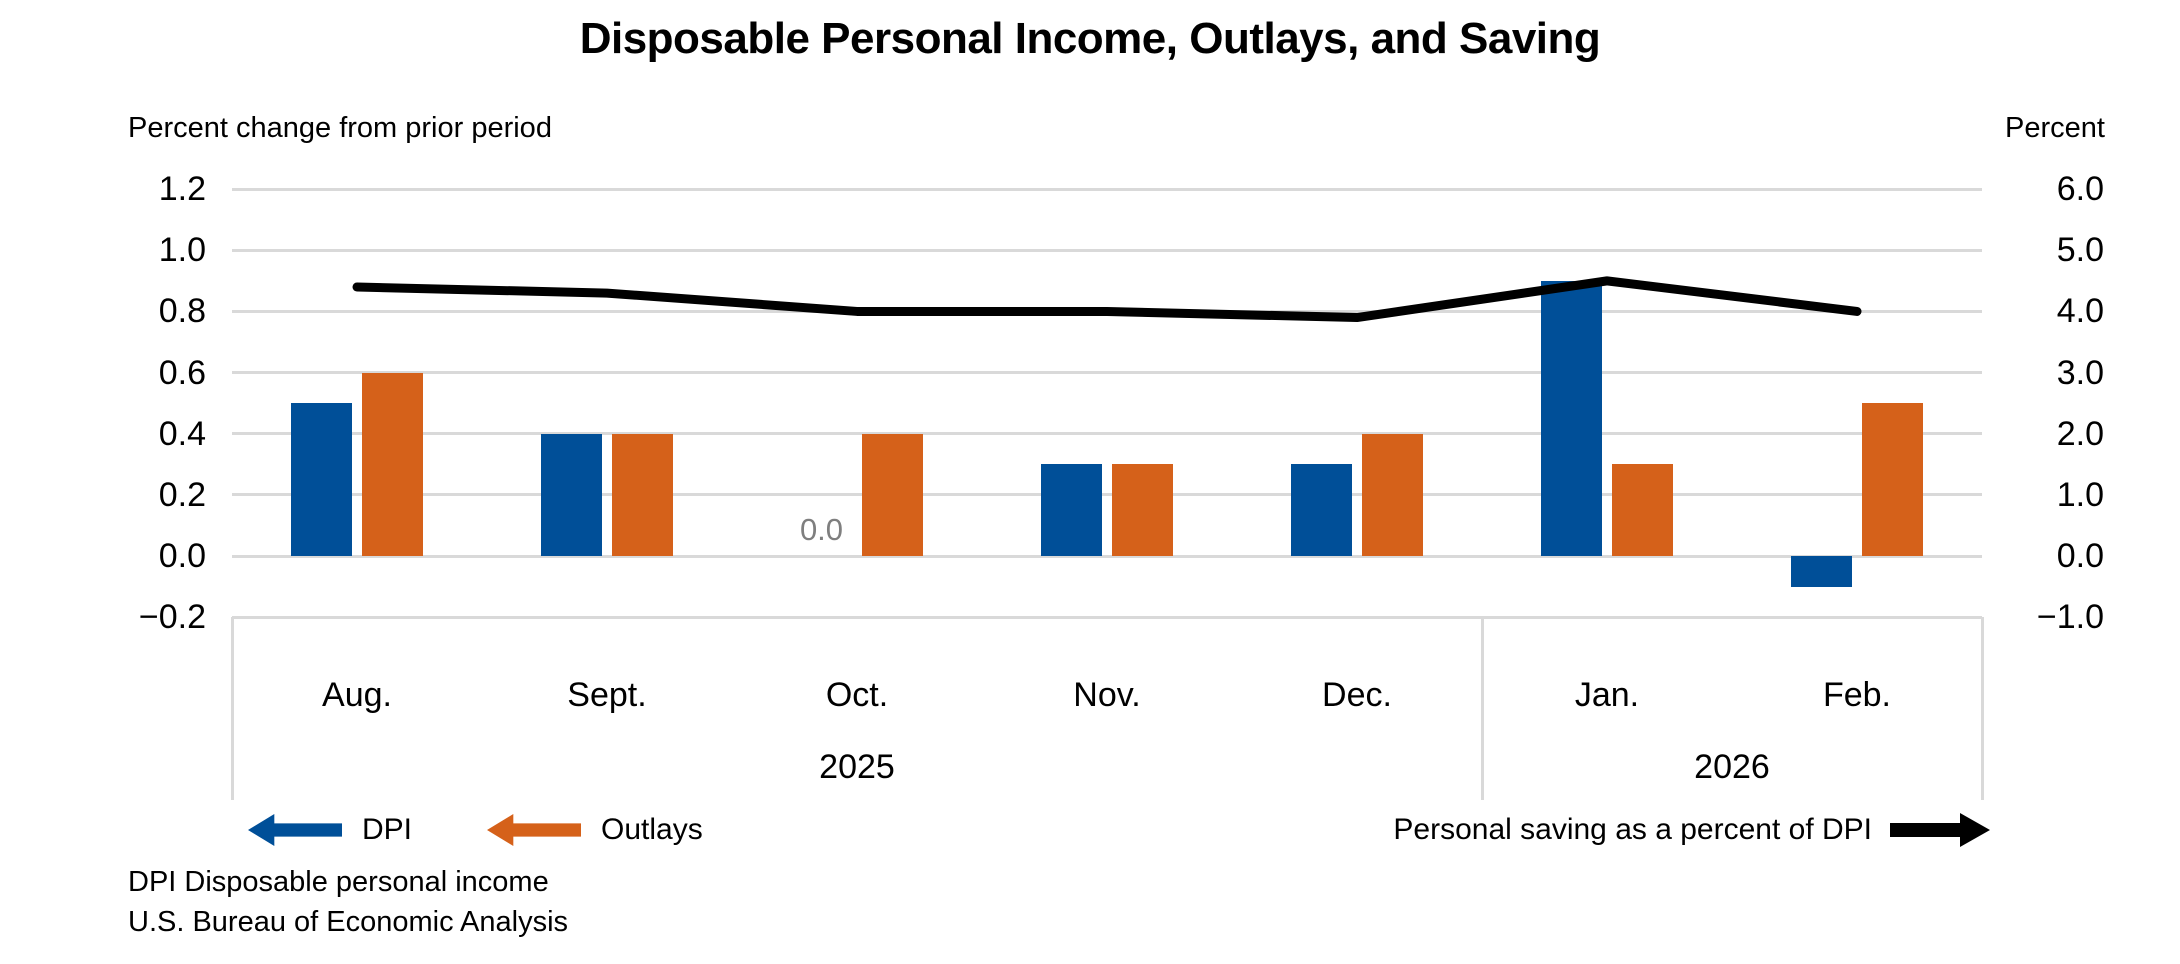 Image resolution: width=2180 pixels, height=964 pixels. I want to click on bar-dpi-nov, so click(1071, 510).